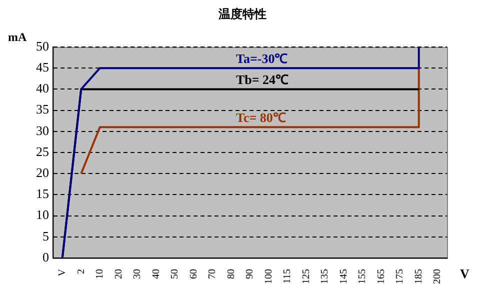  I want to click on x-tick-label: 80, so click(231, 274).